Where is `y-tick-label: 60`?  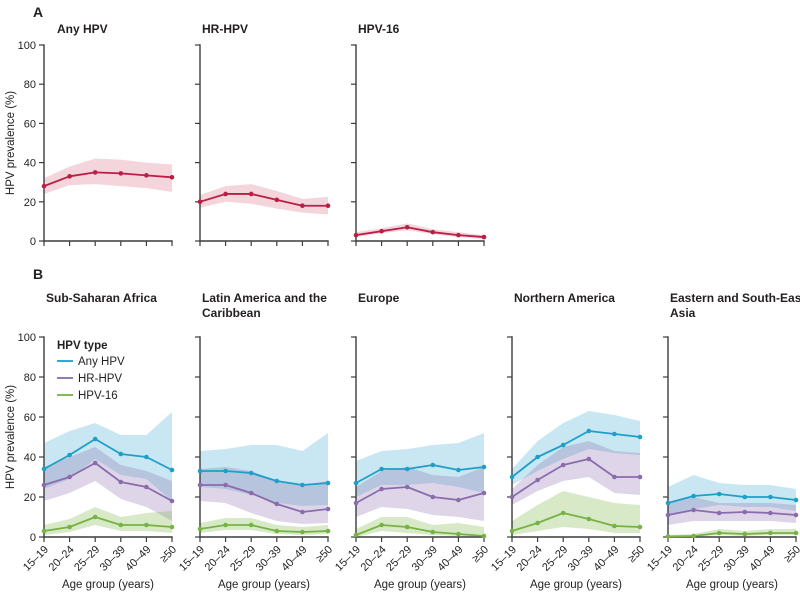
y-tick-label: 60 is located at coordinates (30, 418).